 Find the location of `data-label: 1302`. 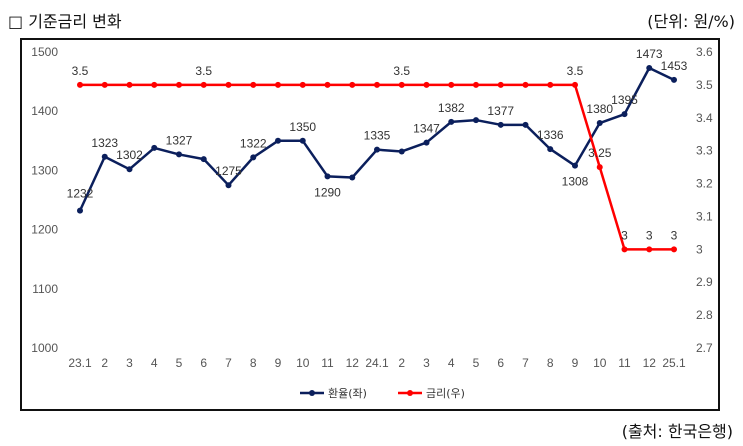

data-label: 1302 is located at coordinates (129, 155).